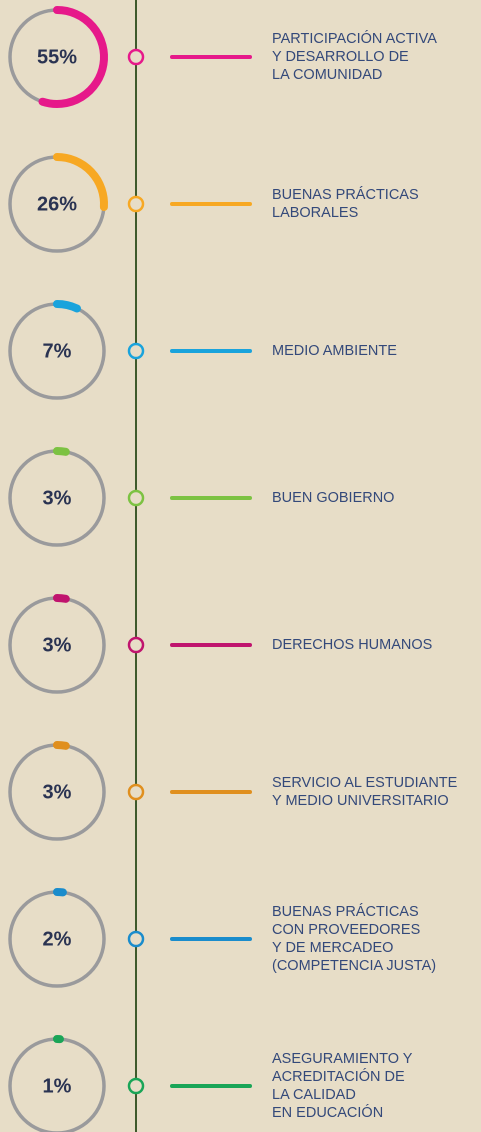 The image size is (481, 1132). I want to click on value-label: 1%, so click(57, 1086).